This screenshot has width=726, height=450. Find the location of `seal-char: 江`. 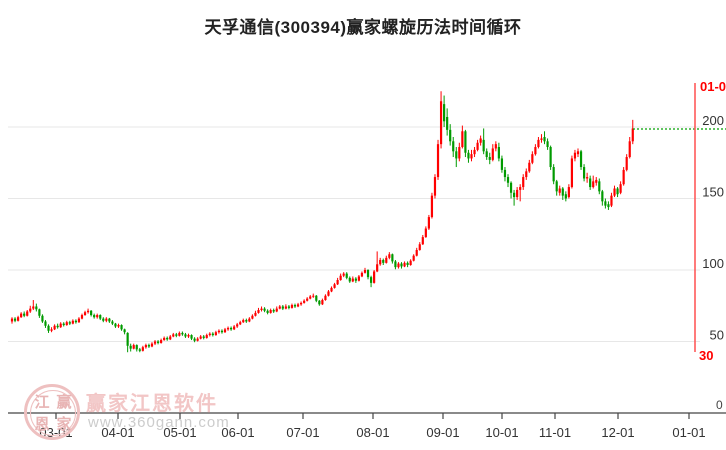

seal-char: 江 is located at coordinates (42, 402).